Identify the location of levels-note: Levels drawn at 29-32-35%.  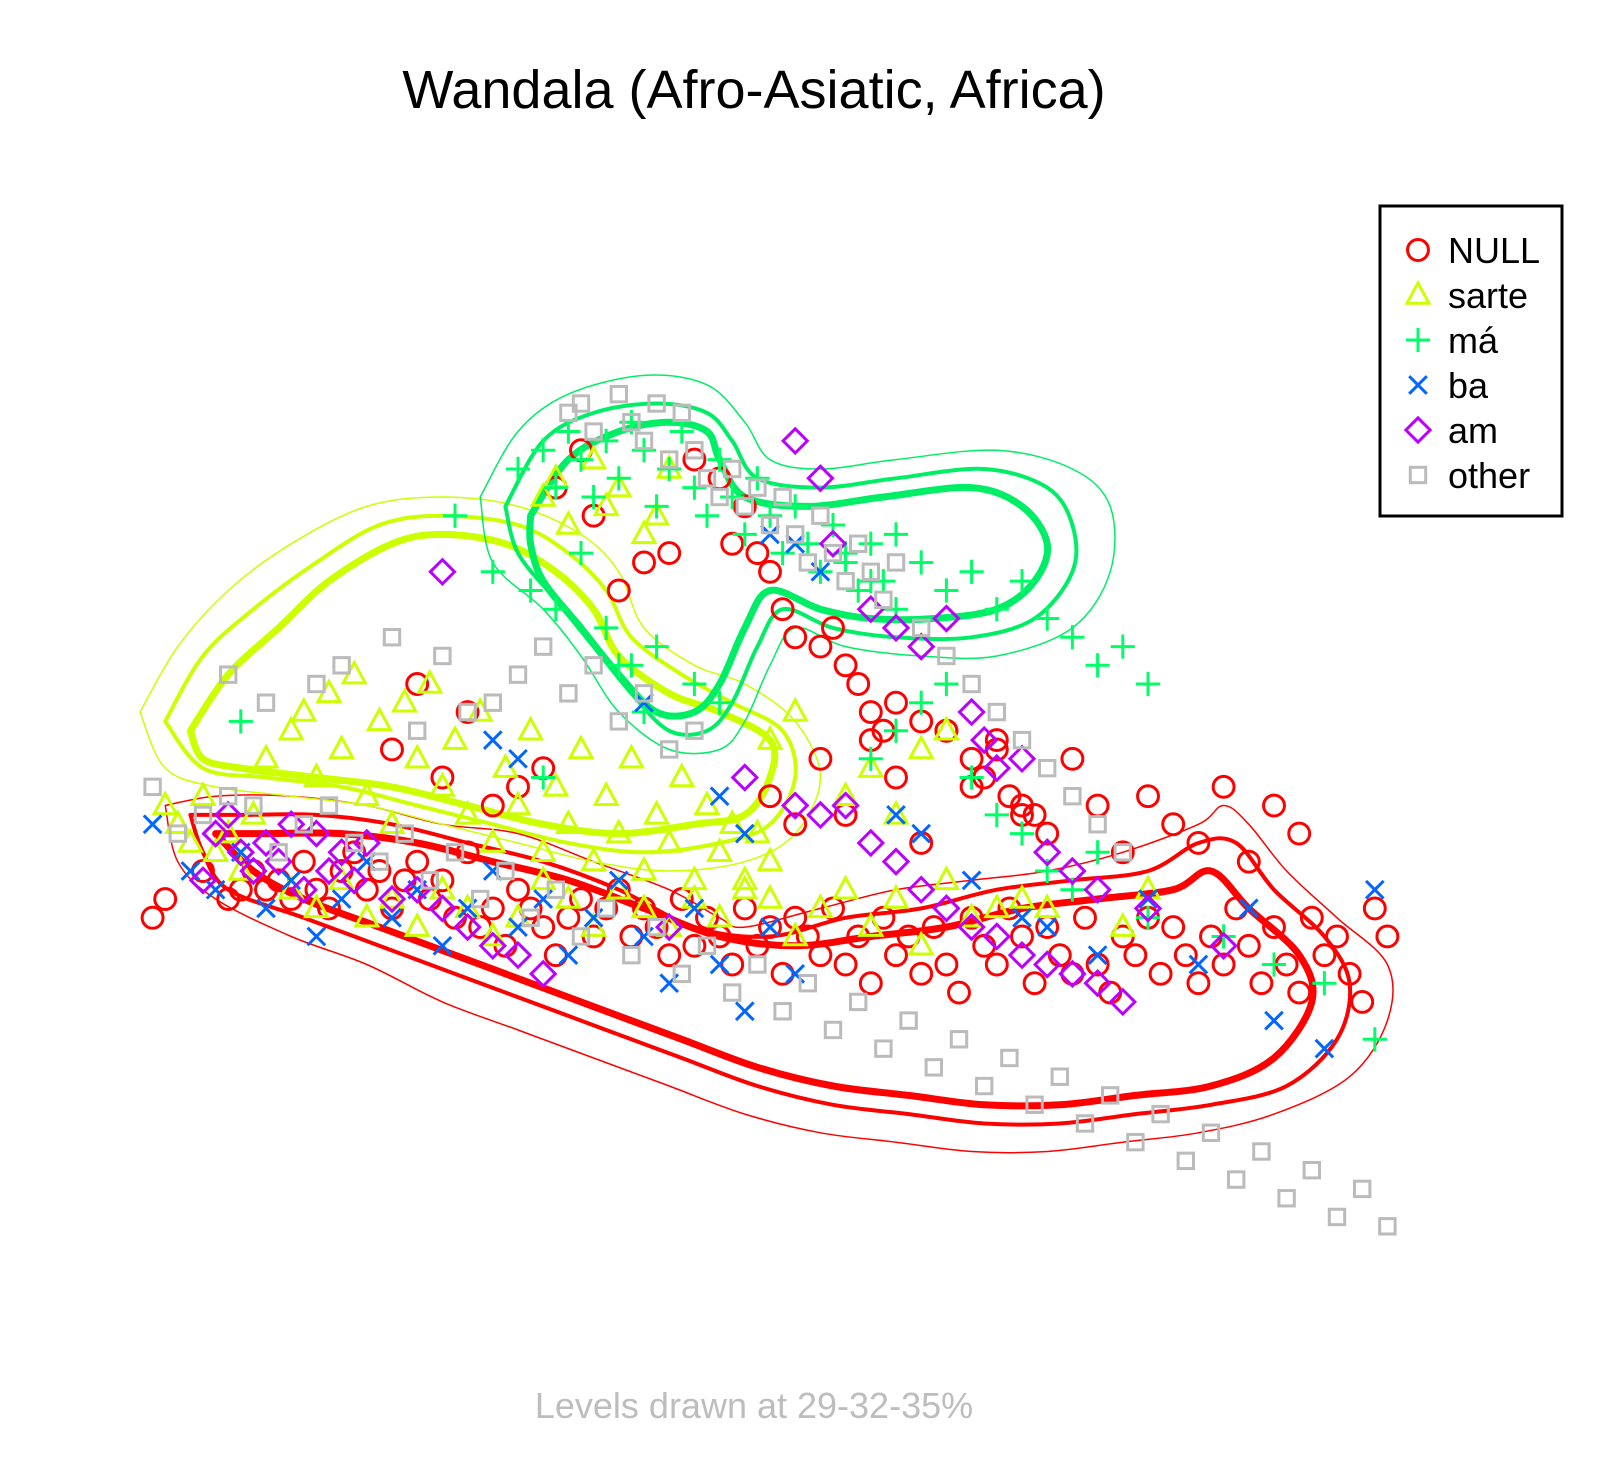
(754, 1405).